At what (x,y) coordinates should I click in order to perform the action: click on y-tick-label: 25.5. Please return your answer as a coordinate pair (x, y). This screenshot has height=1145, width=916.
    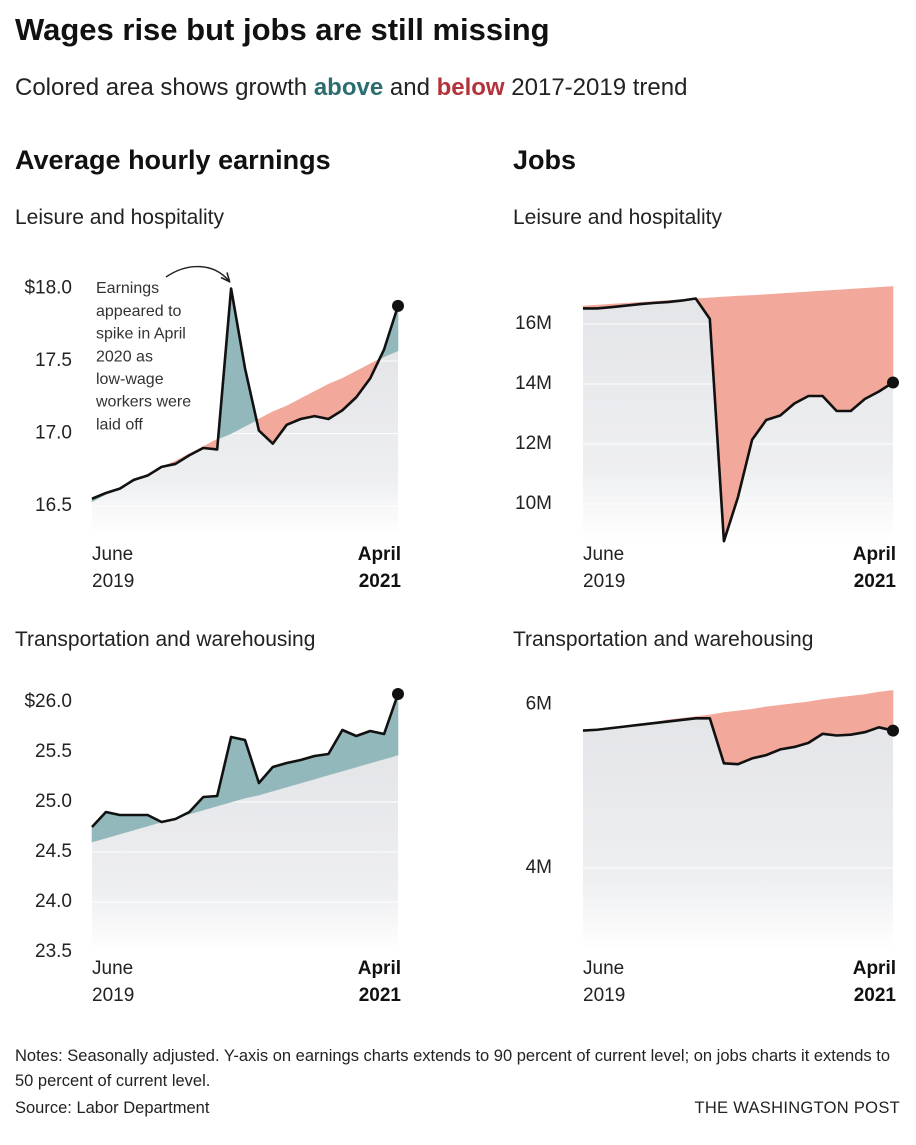
    Looking at the image, I should click on (53, 751).